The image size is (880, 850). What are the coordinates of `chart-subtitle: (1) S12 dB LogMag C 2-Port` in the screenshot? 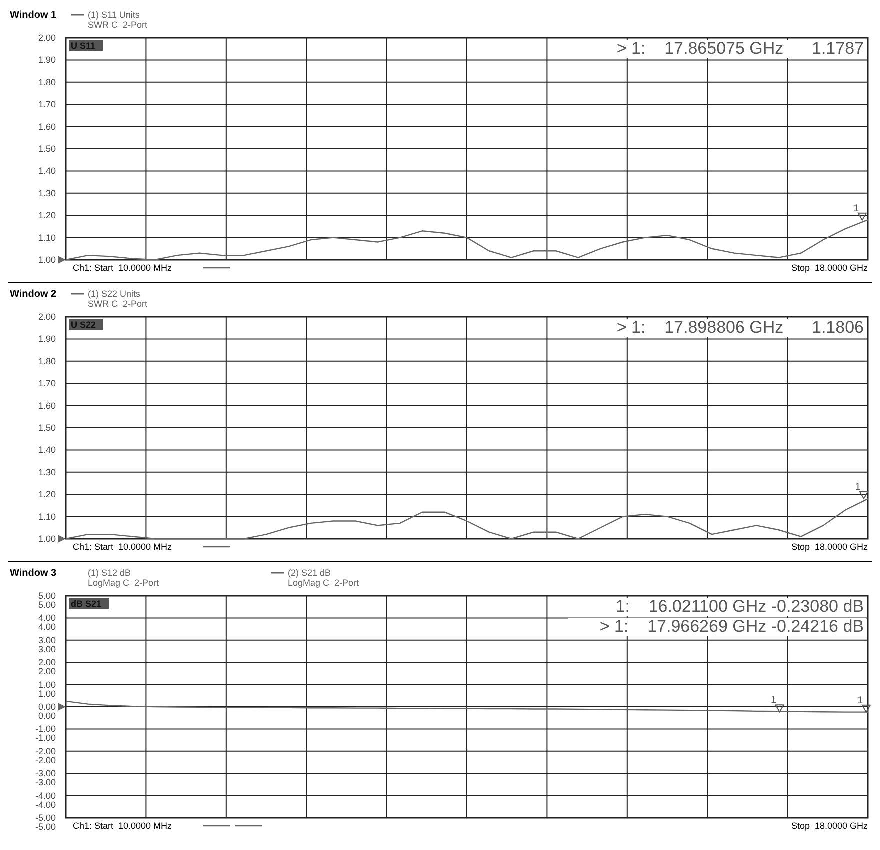 It's located at (124, 578).